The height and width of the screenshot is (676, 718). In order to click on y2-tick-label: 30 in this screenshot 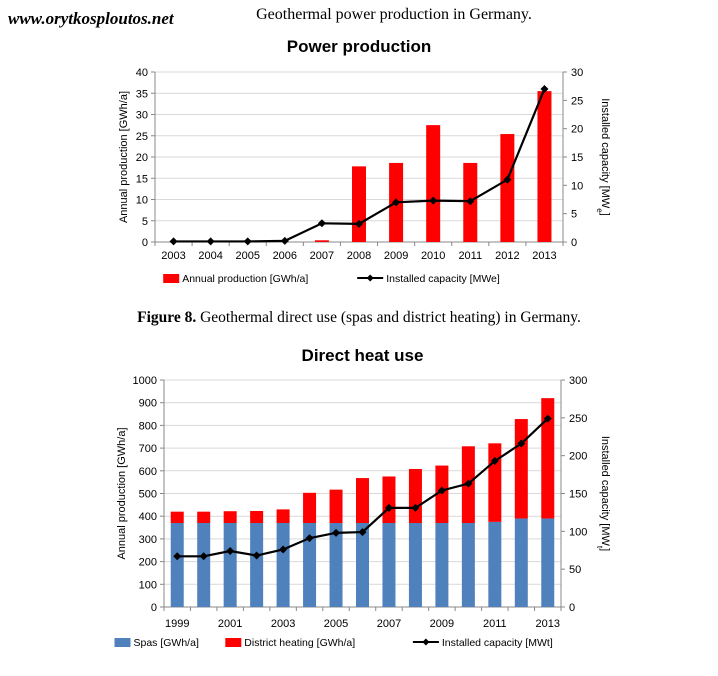, I will do `click(577, 73)`.